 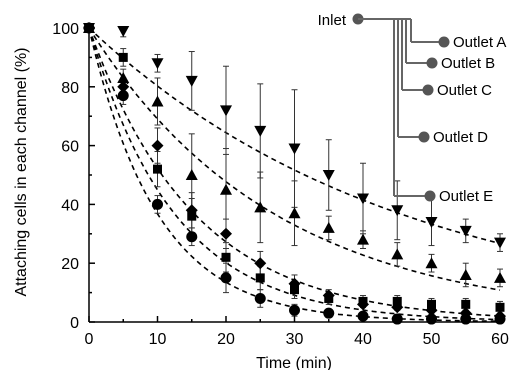 What do you see at coordinates (74, 323) in the screenshot?
I see `y-tick-label: 0` at bounding box center [74, 323].